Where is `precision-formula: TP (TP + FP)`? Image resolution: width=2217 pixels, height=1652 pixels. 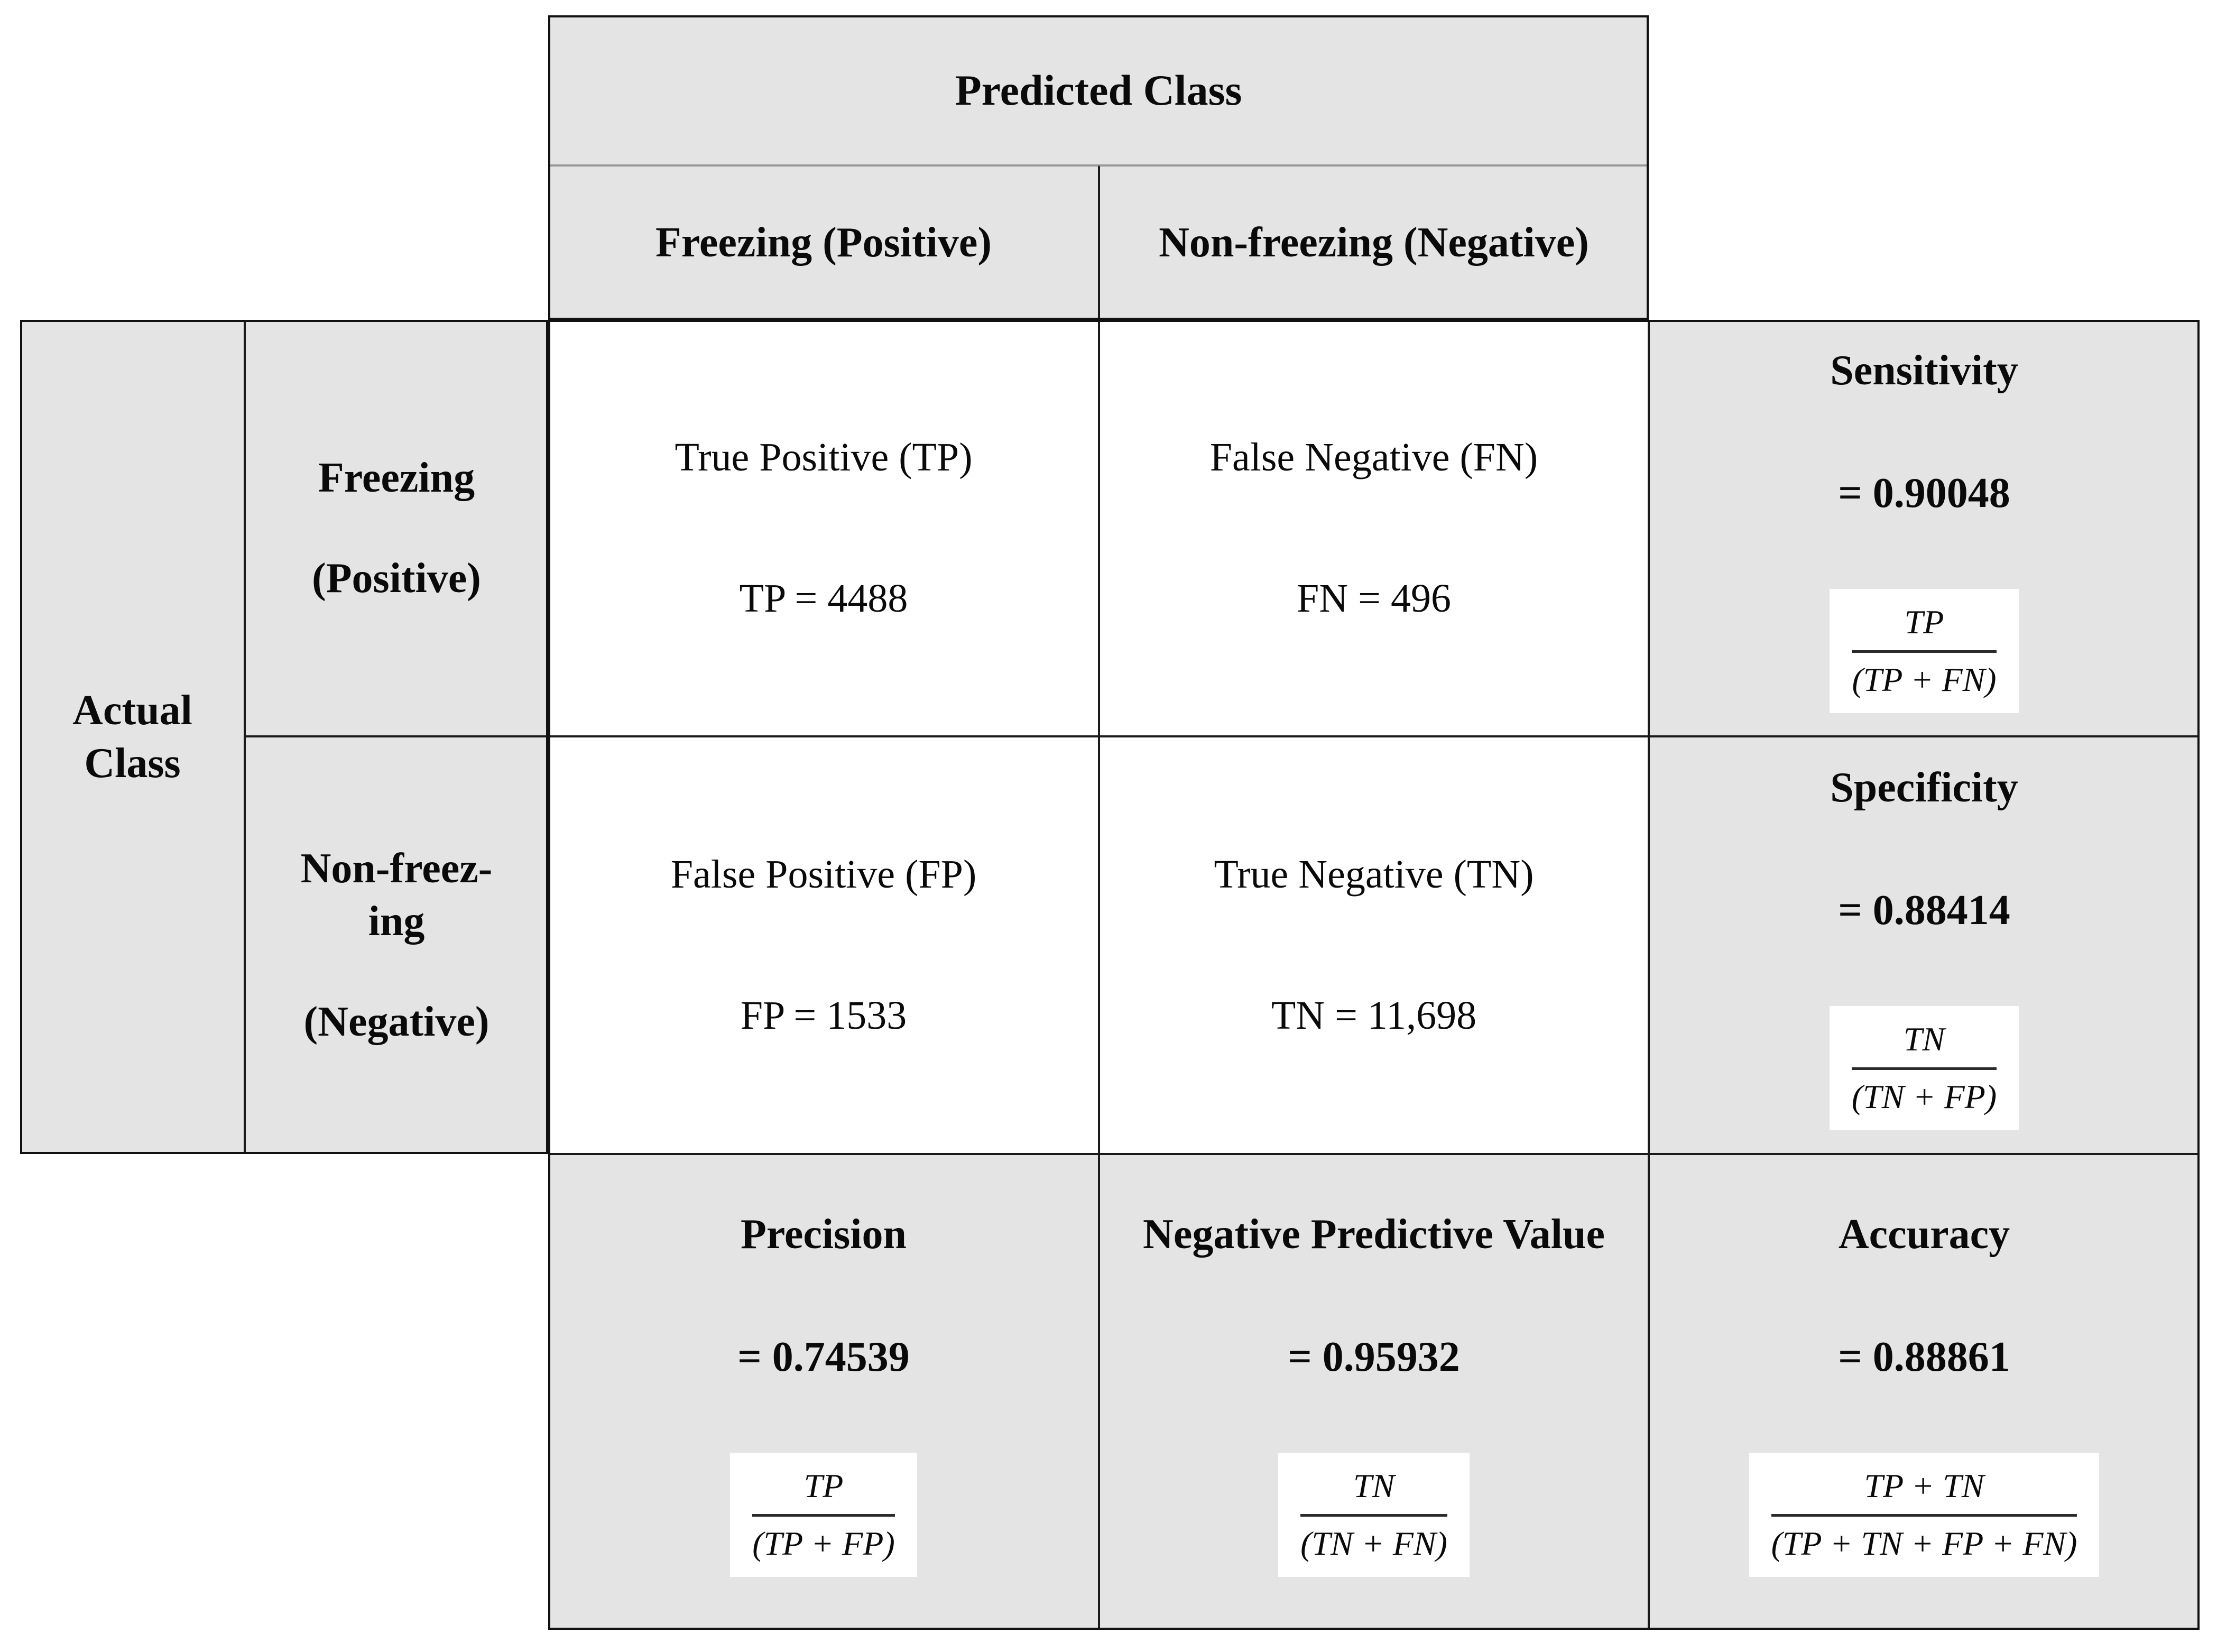
precision-formula: TP (TP + FP) is located at coordinates (824, 1515).